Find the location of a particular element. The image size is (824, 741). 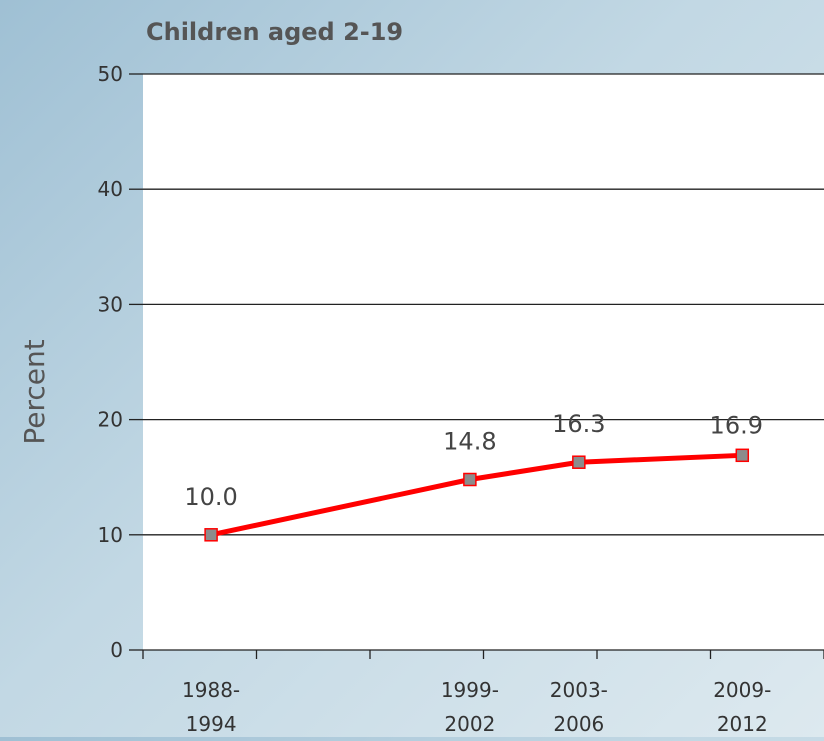

x-tick-label-line: 2009- is located at coordinates (742, 690).